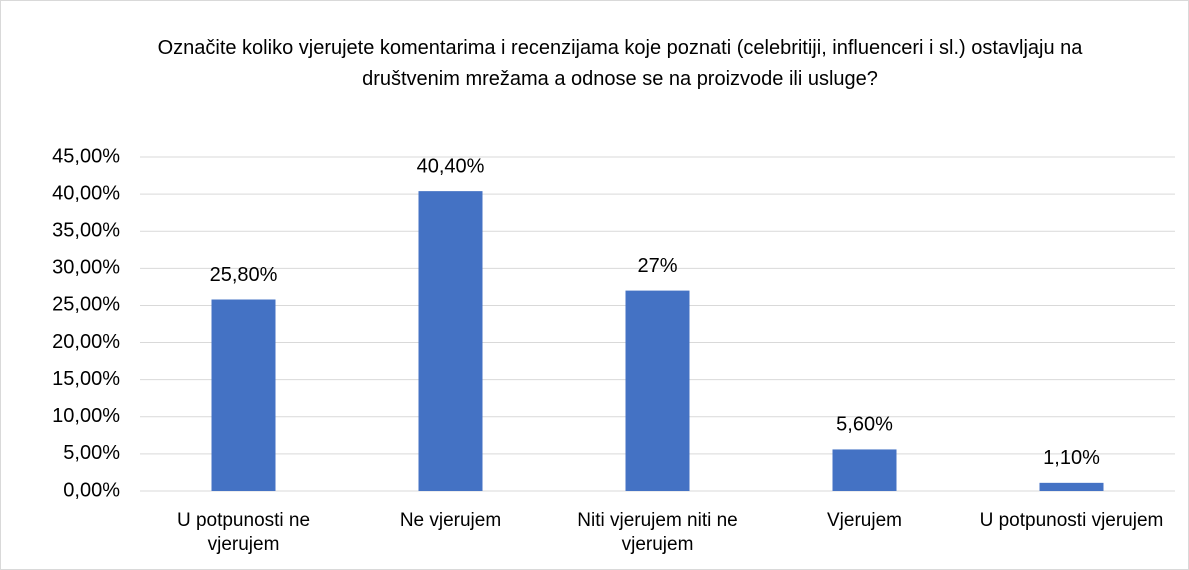 The width and height of the screenshot is (1189, 570). I want to click on y-tick-label: 20,00%, so click(86, 342).